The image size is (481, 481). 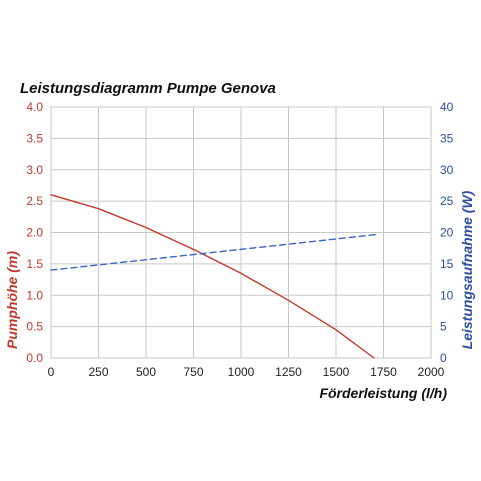 What do you see at coordinates (34, 295) in the screenshot?
I see `left-y-tick-label: 1.0` at bounding box center [34, 295].